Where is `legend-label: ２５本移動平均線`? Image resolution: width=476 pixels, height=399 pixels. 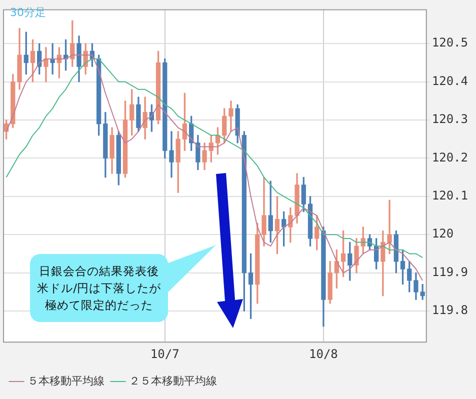 legend-label: ２５本移動平均線 is located at coordinates (173, 381).